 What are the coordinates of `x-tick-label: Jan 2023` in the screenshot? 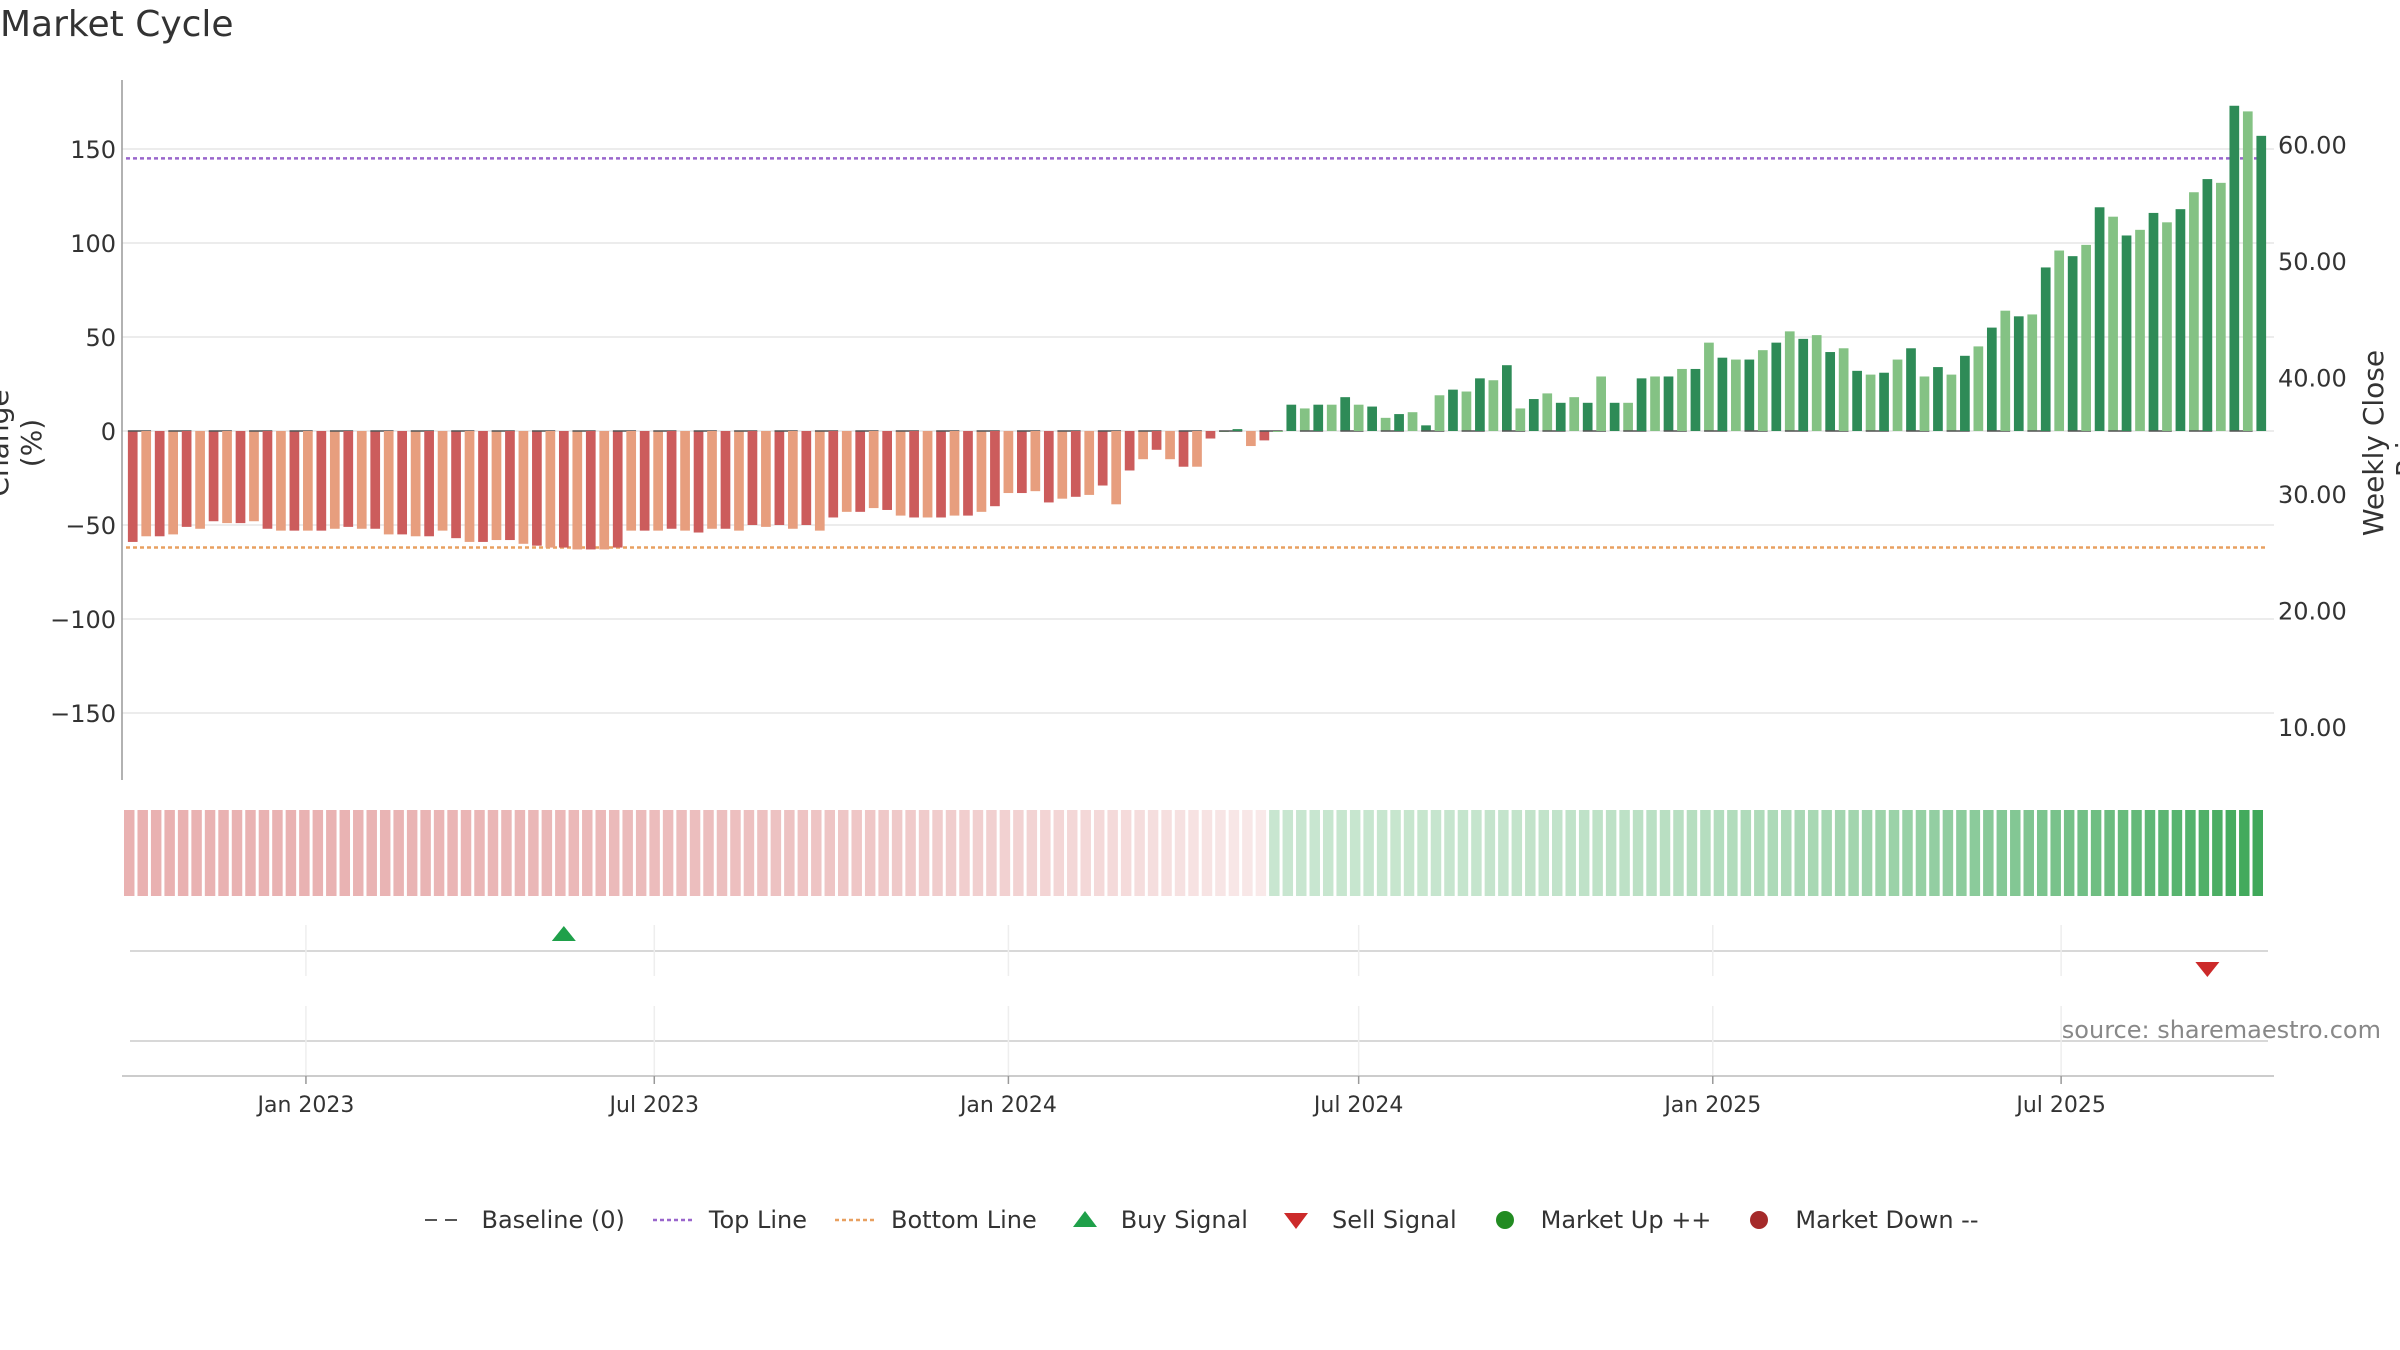 It's located at (304, 1105).